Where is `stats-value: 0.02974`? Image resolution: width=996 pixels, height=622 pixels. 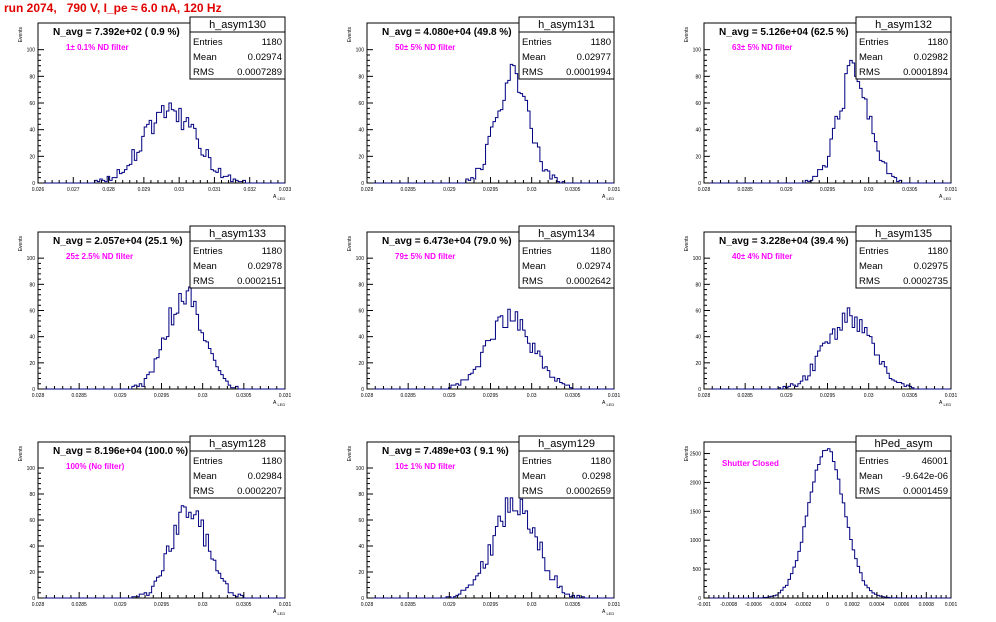 stats-value: 0.02974 is located at coordinates (594, 266).